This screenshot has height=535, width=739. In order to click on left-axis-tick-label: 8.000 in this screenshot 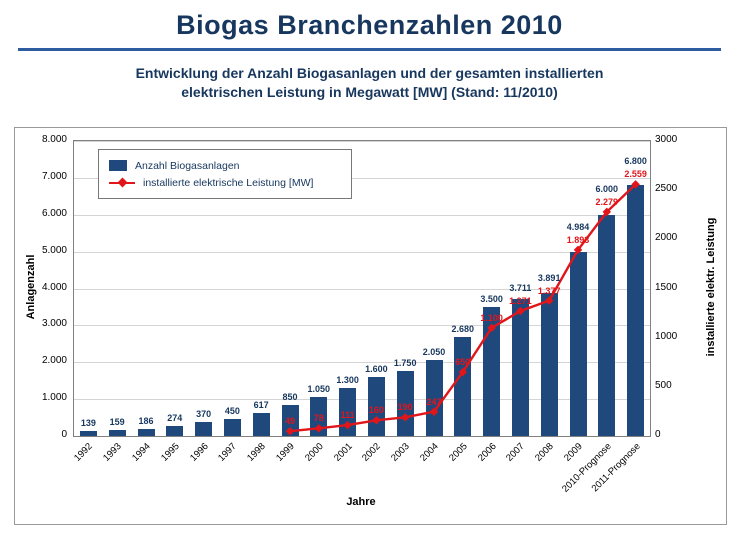, I will do `click(54, 139)`.